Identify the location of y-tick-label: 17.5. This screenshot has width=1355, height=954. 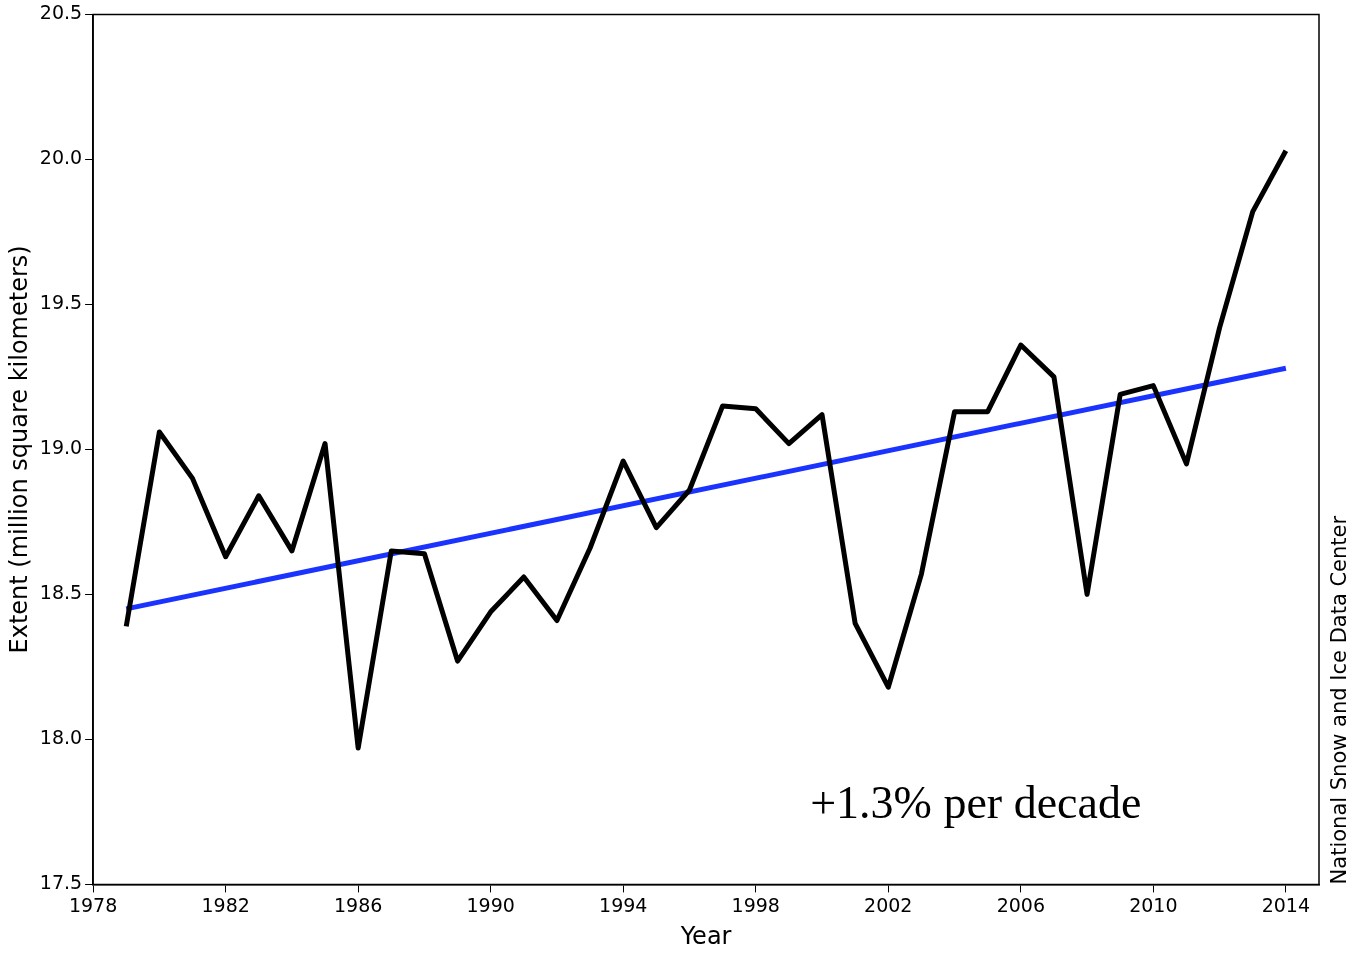
(61, 882).